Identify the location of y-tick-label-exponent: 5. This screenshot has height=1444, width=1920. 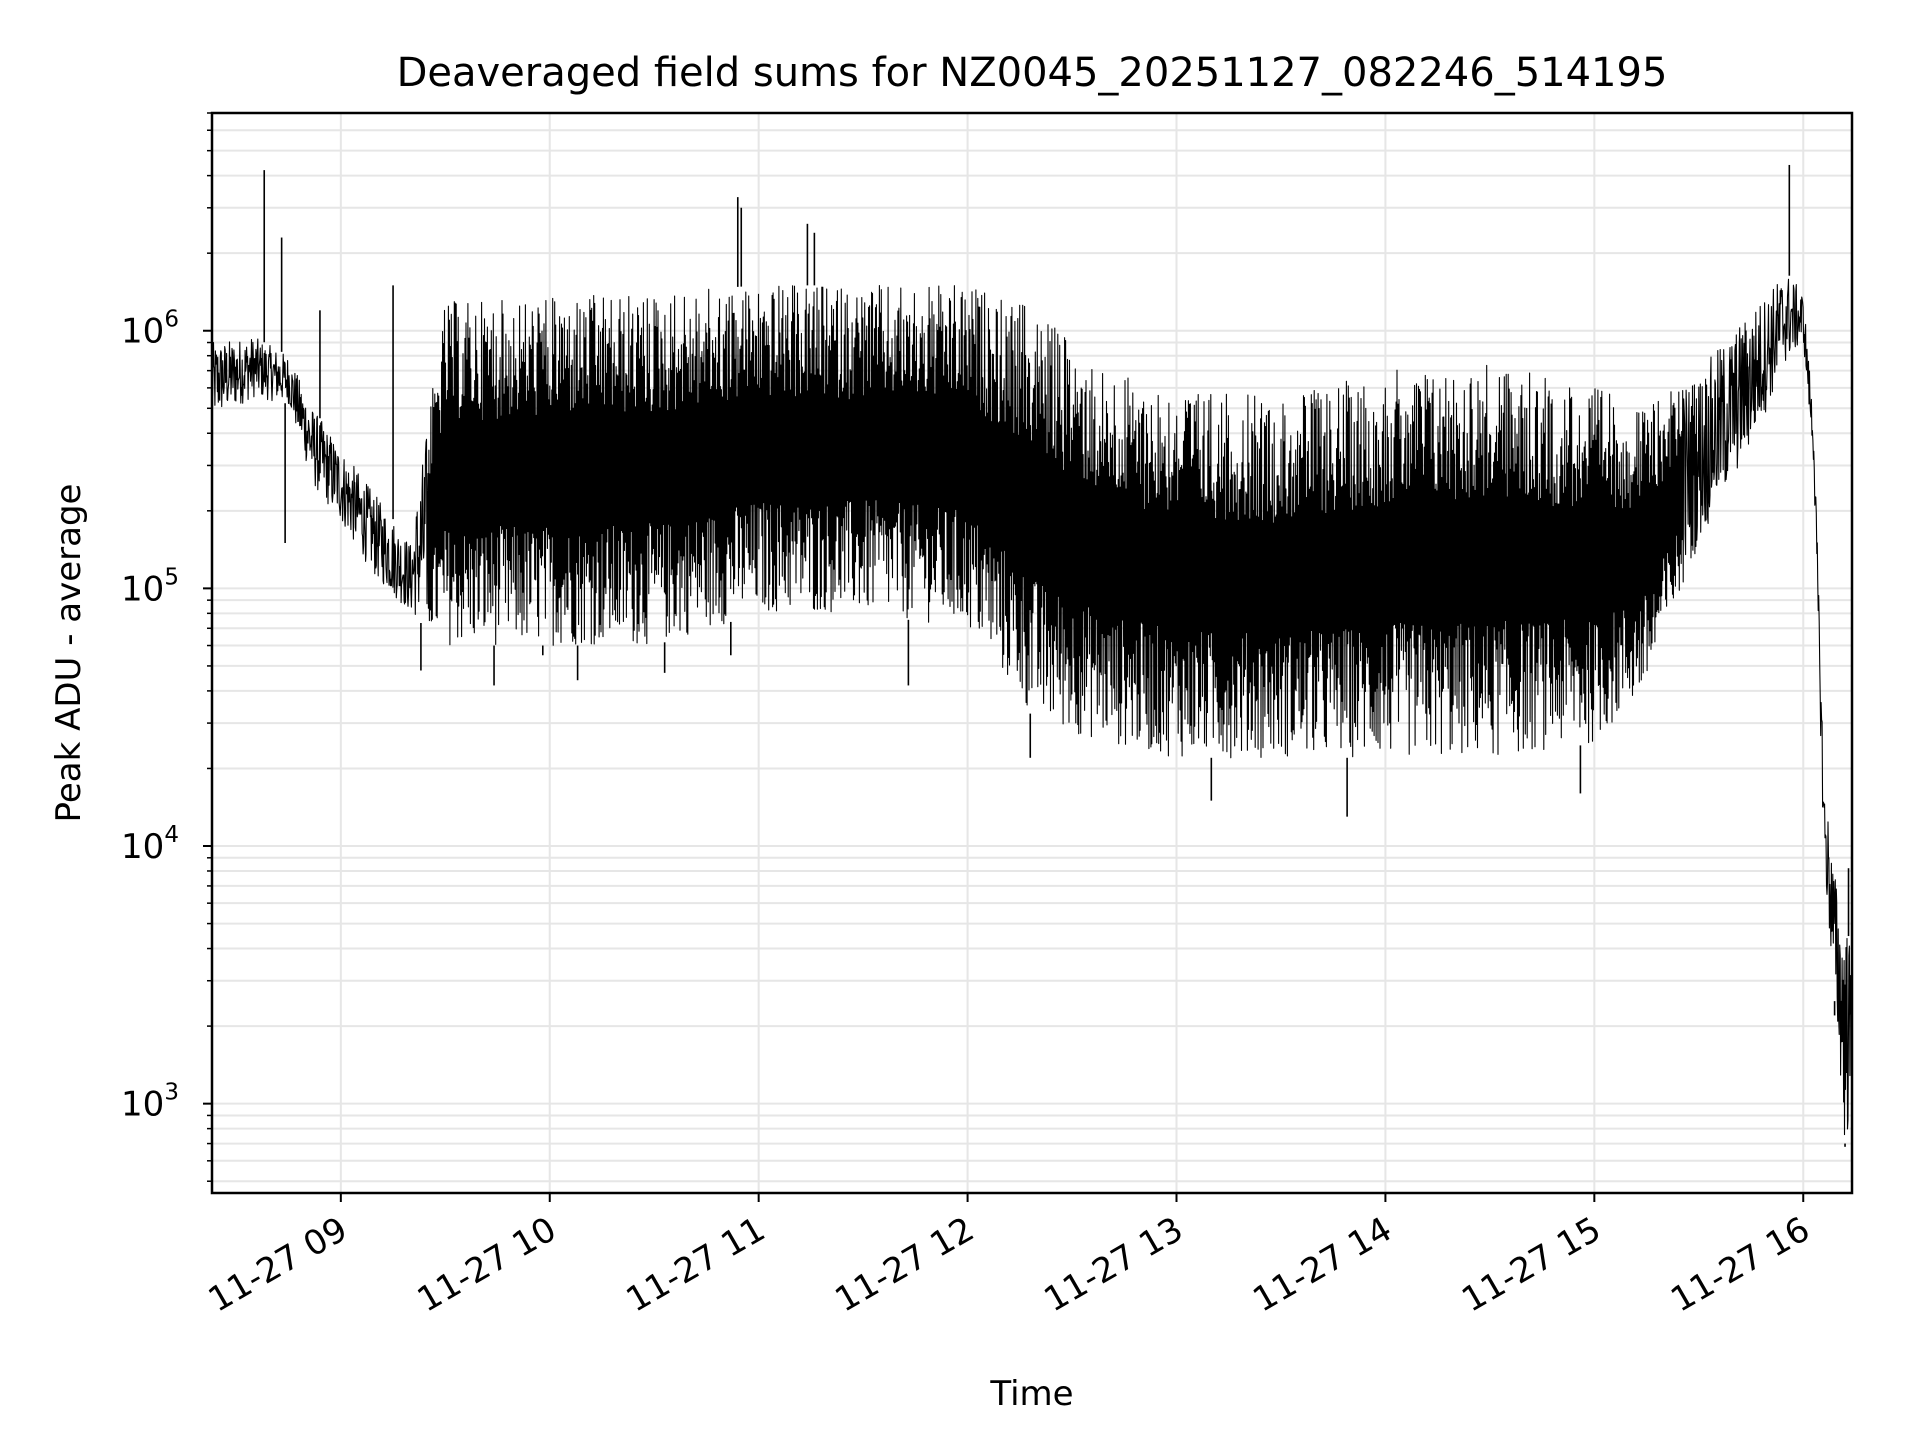
(171, 577).